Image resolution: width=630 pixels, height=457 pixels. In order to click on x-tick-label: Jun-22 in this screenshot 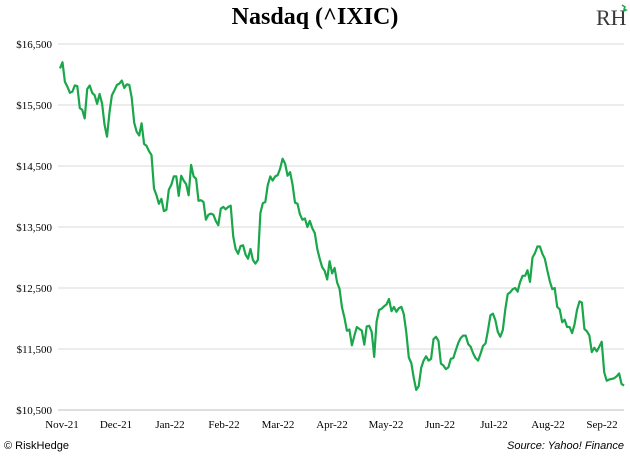, I will do `click(440, 425)`.